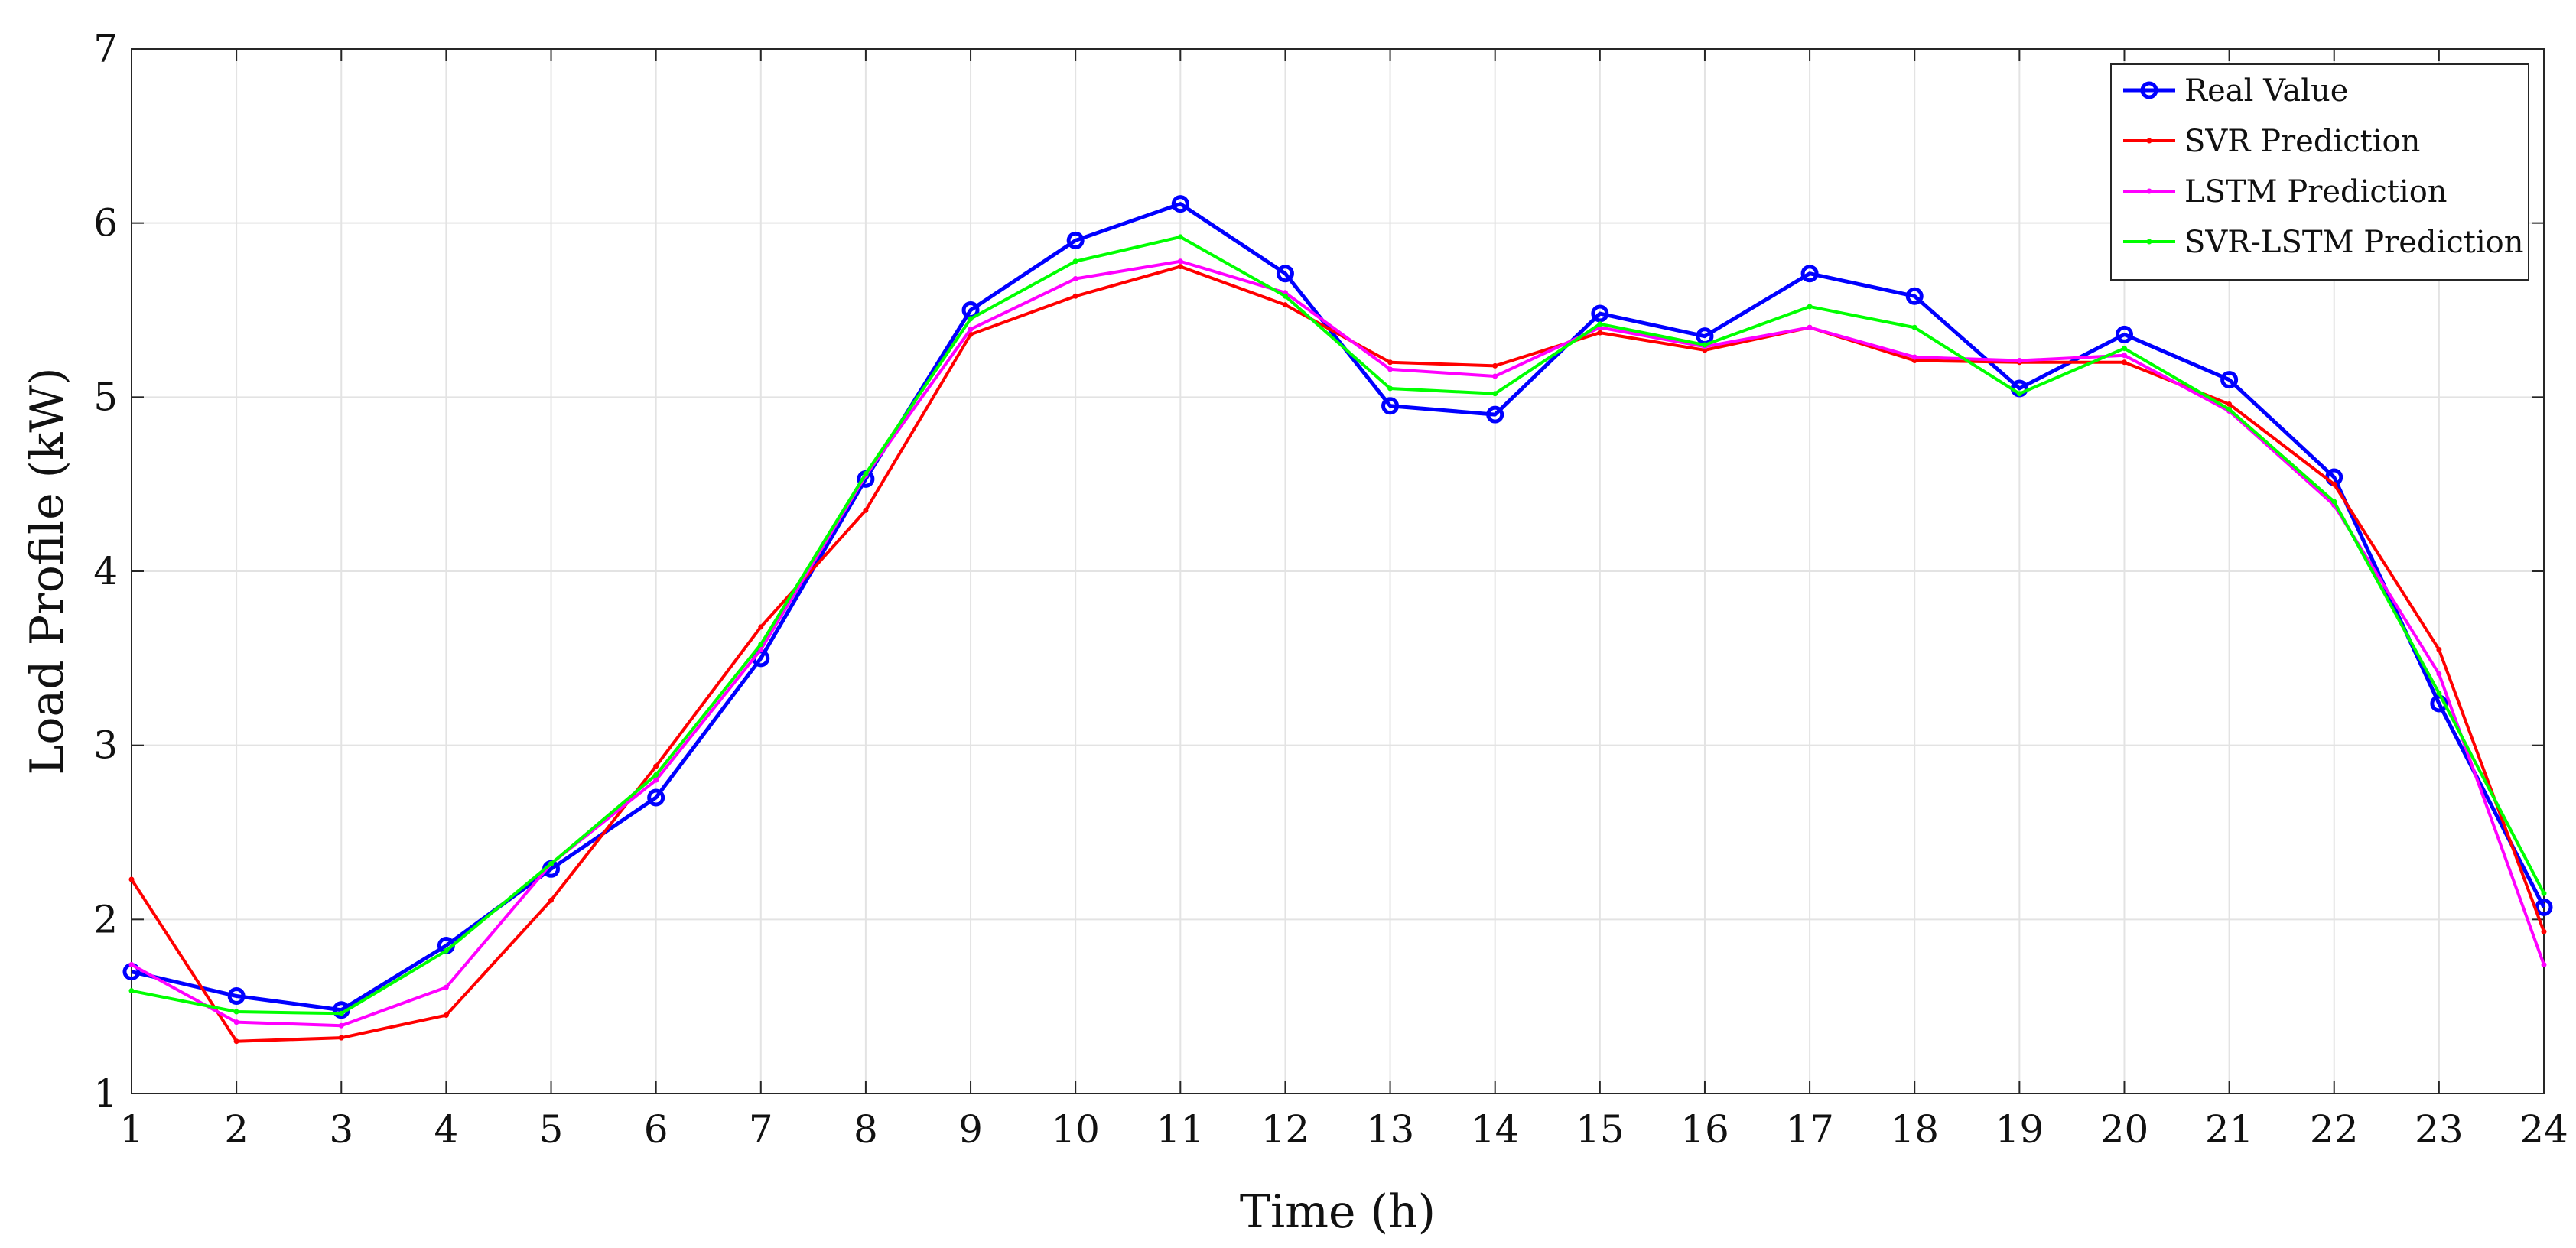 The image size is (2576, 1248). Describe the element at coordinates (131, 1129) in the screenshot. I see `x-tick-label: 1` at that location.